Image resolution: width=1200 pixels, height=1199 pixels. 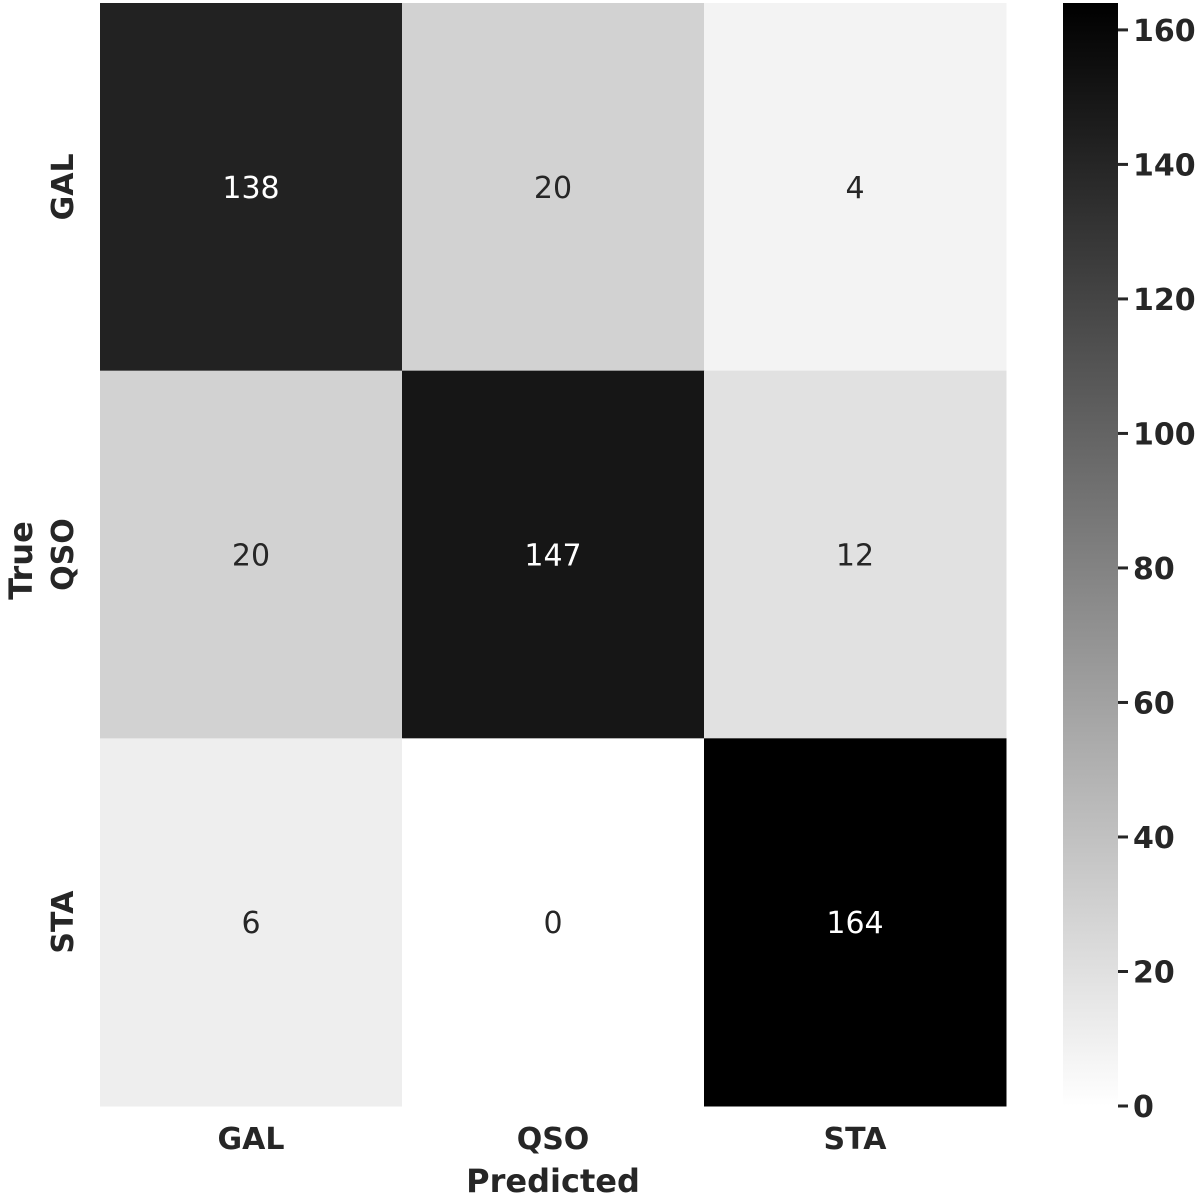 I want to click on y-axis-ticks: GAL QSO STA, so click(x=63, y=553).